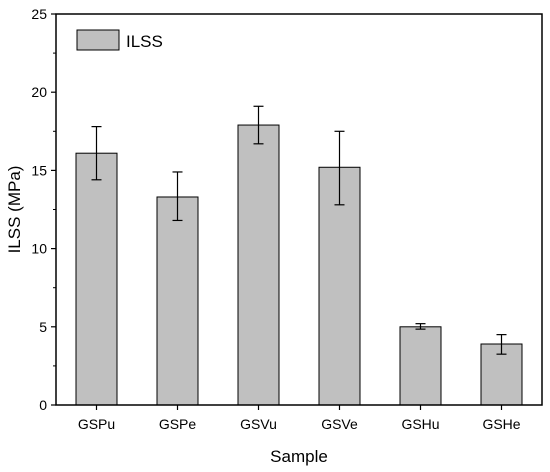 This screenshot has height=472, width=550. What do you see at coordinates (96, 153) in the screenshot?
I see `error-bar-gspu` at bounding box center [96, 153].